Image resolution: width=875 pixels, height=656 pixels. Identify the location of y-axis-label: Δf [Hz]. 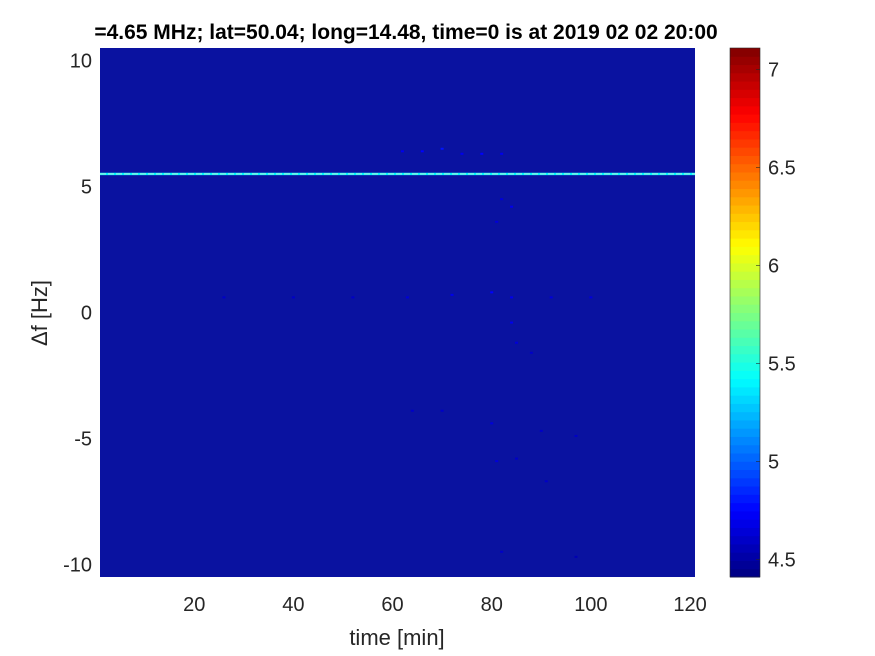
(39, 313).